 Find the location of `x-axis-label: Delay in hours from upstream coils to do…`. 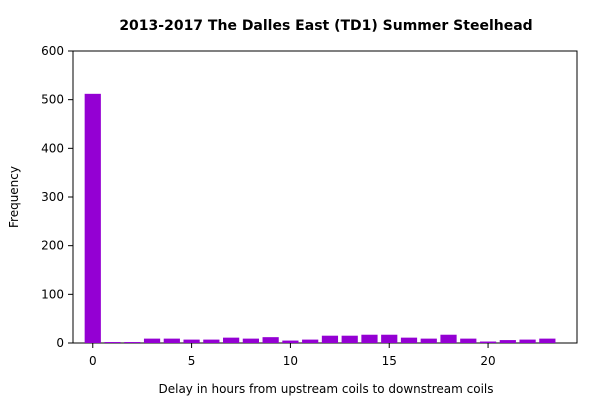

x-axis-label: Delay in hours from upstream coils to do… is located at coordinates (325, 389).